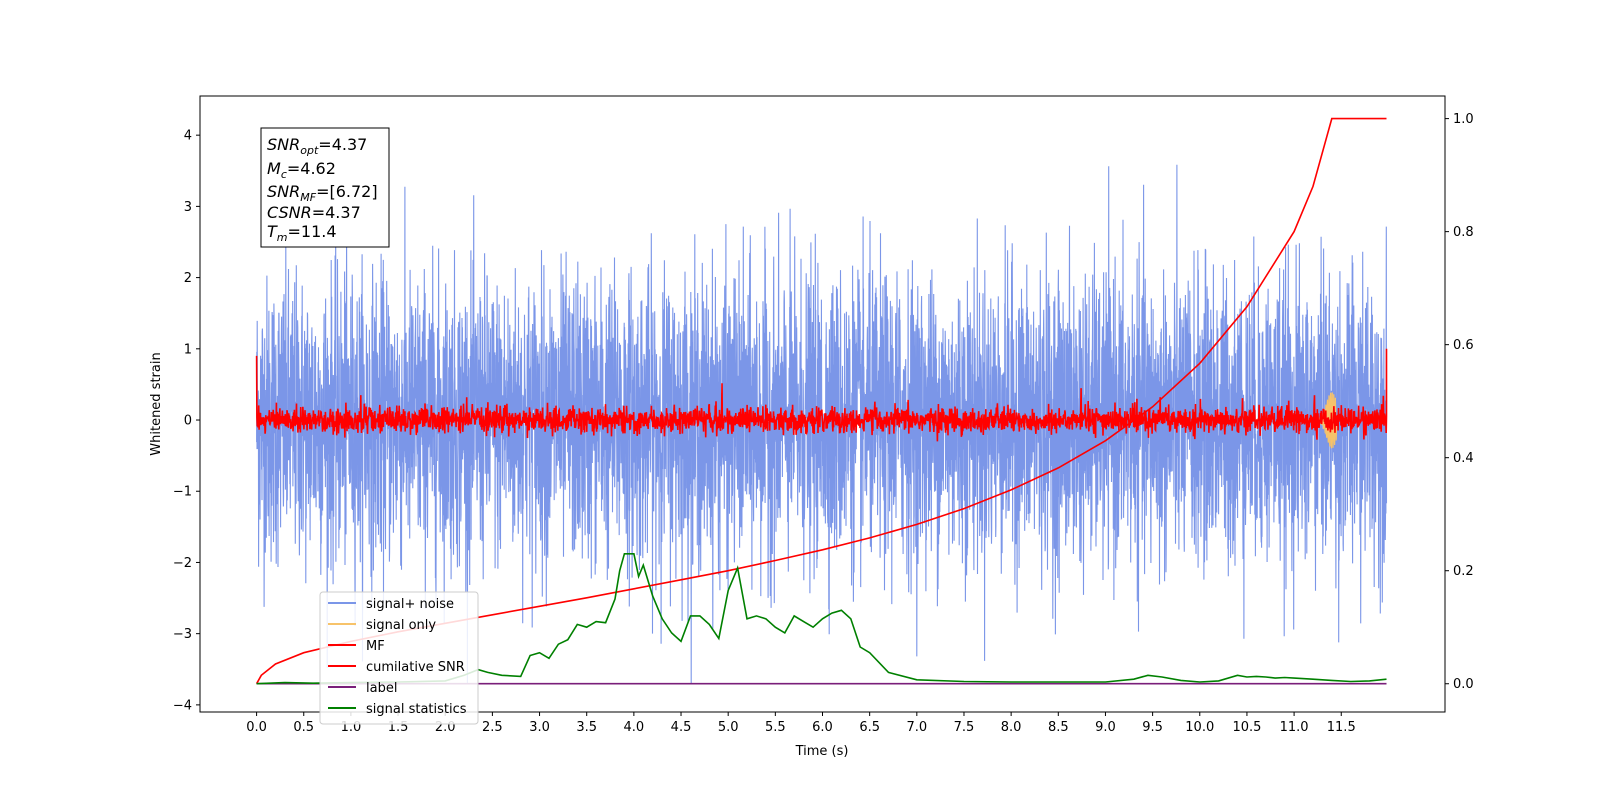 The image size is (1600, 800). I want to click on y-tick-label: −4, so click(182, 705).